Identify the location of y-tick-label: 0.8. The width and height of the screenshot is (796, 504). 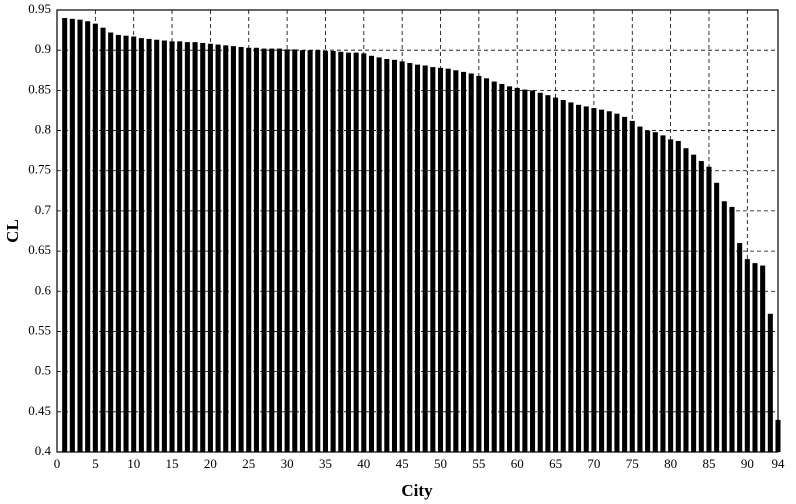
(43, 129).